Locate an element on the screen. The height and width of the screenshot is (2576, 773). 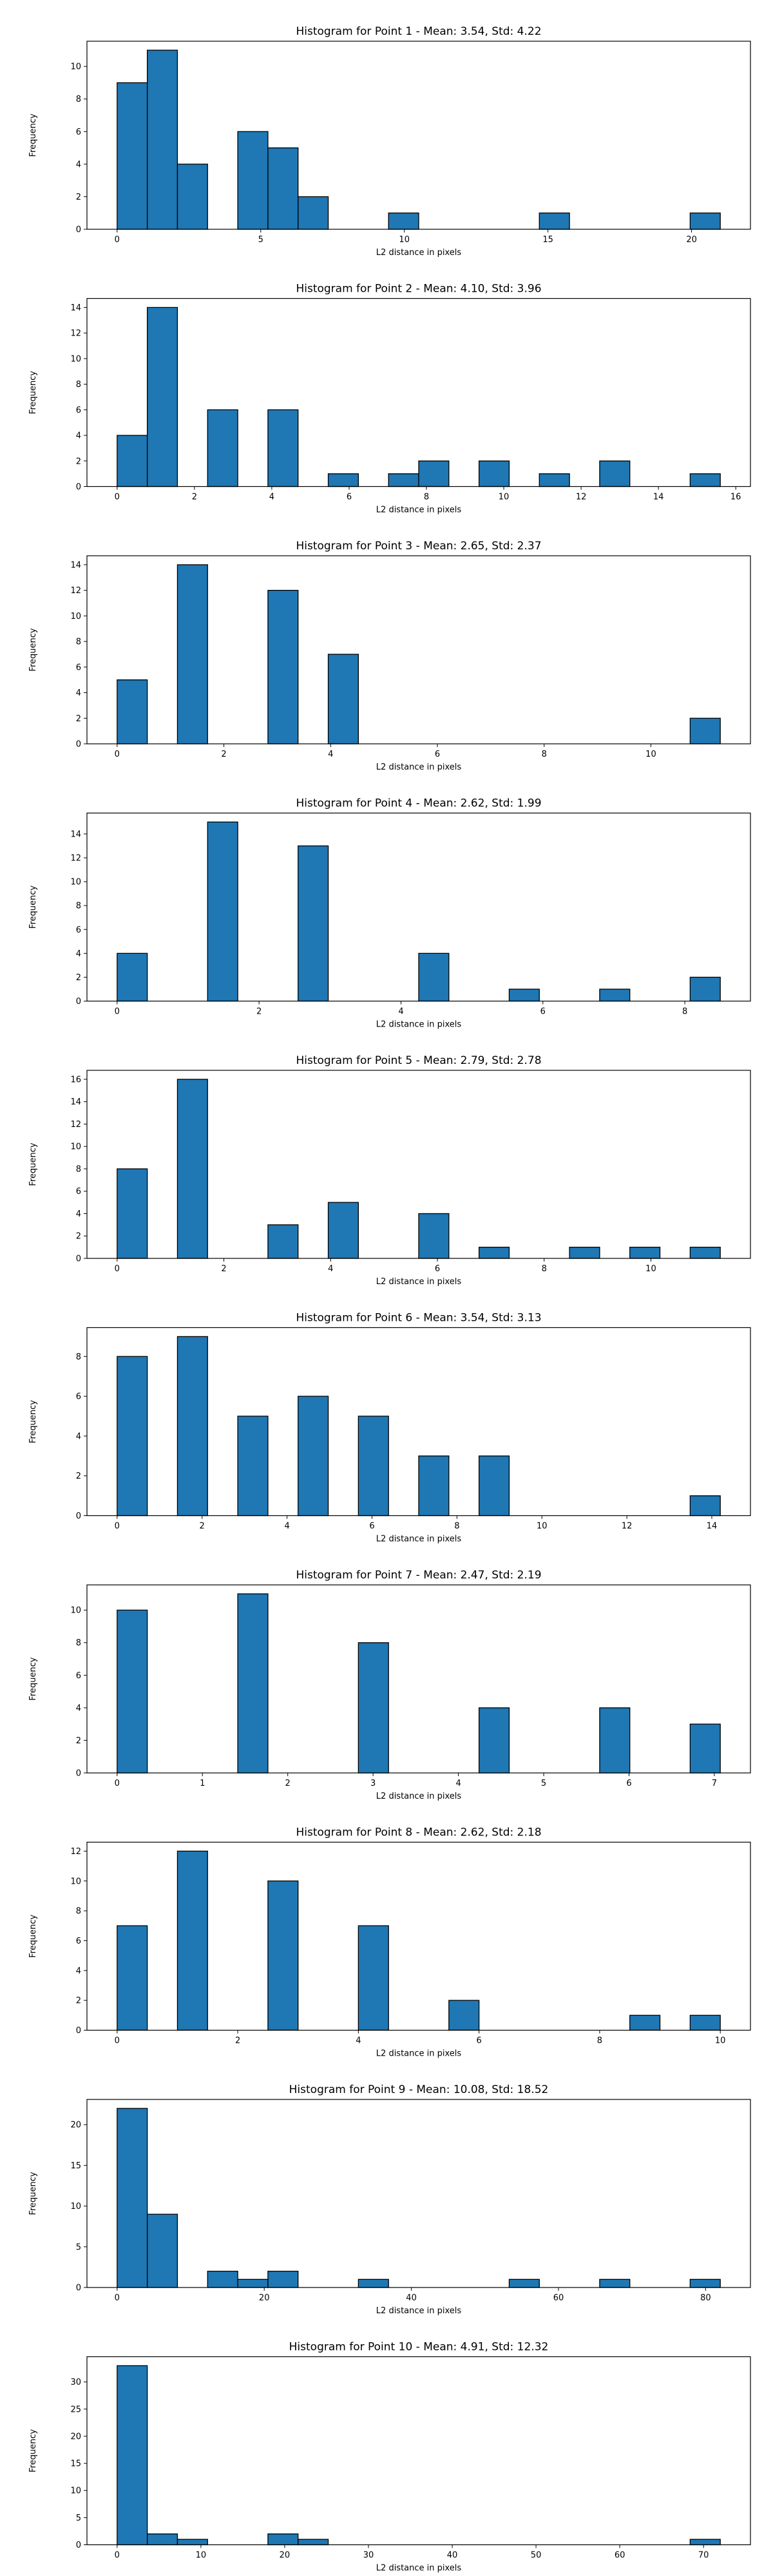
x-tick-label: 60 is located at coordinates (620, 2556).